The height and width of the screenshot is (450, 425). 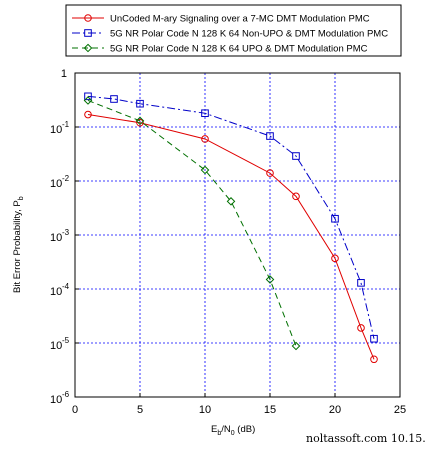 I want to click on x-tick-label: 20, so click(x=335, y=410).